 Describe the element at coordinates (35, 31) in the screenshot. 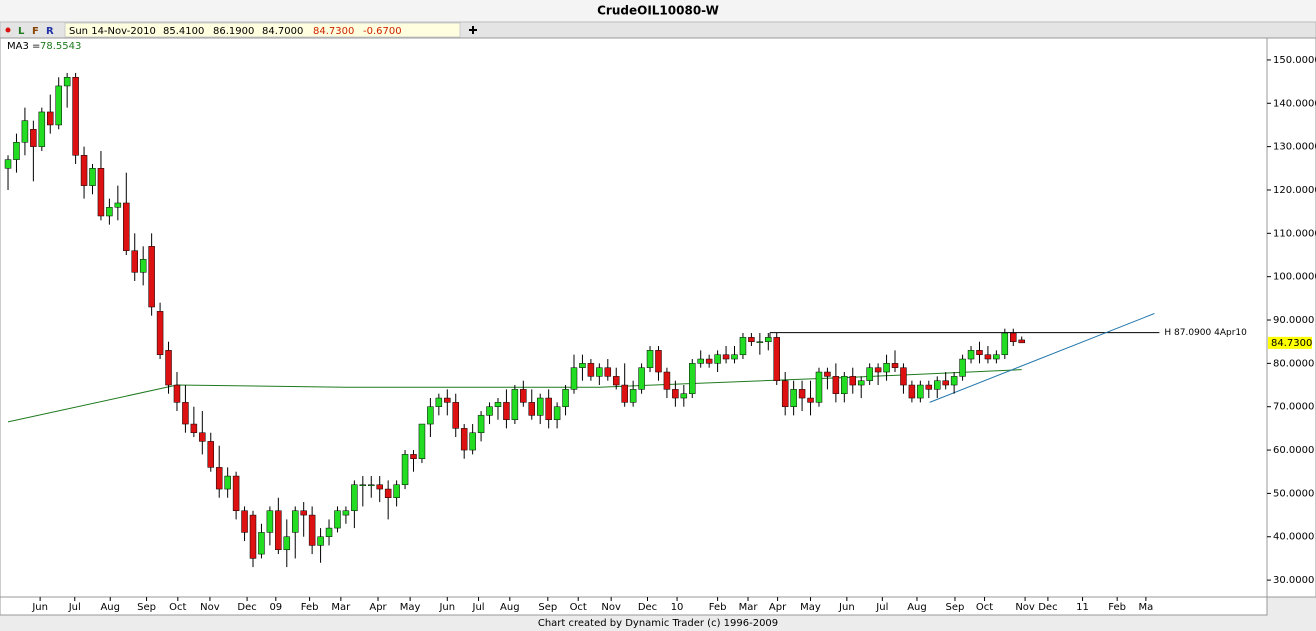

I see `toolbar-button: F` at that location.